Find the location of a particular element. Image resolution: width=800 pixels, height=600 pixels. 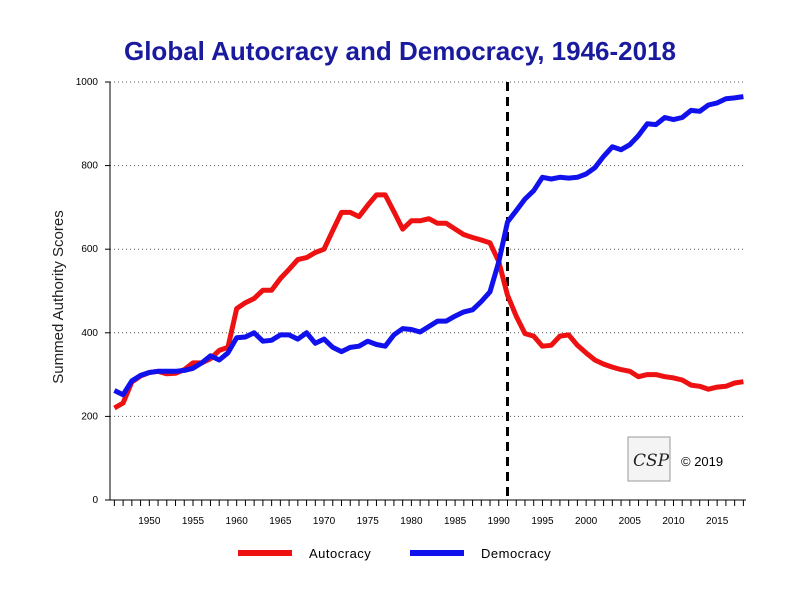

logo-box is located at coordinates (649, 459).